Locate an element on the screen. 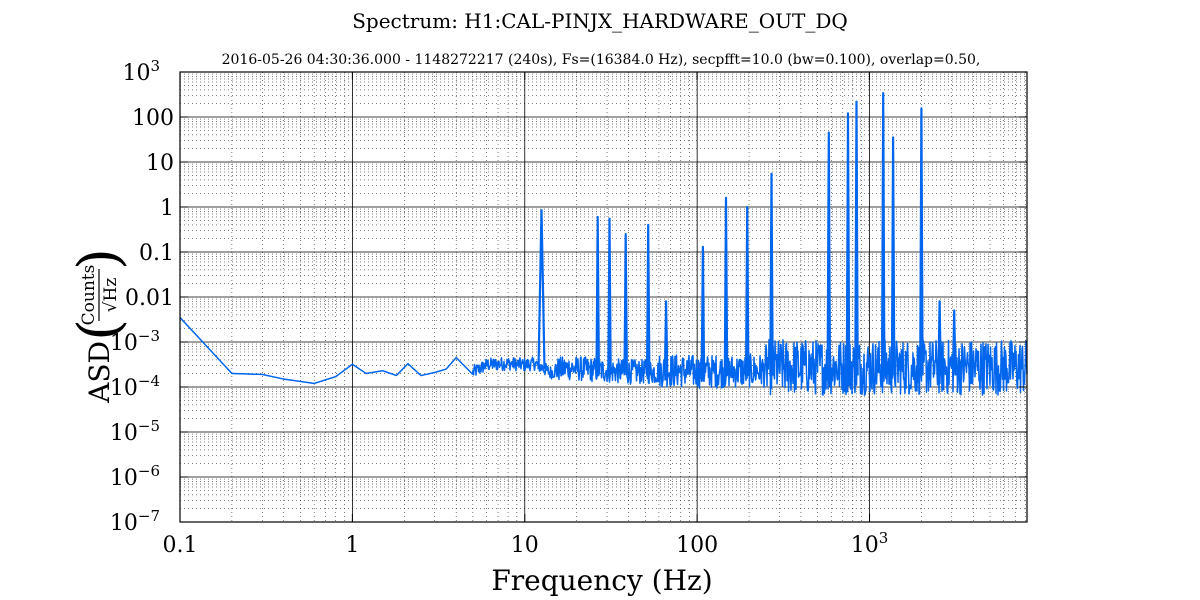 The height and width of the screenshot is (600, 1200). y-axis-label-numerator: Counts is located at coordinates (89, 295).